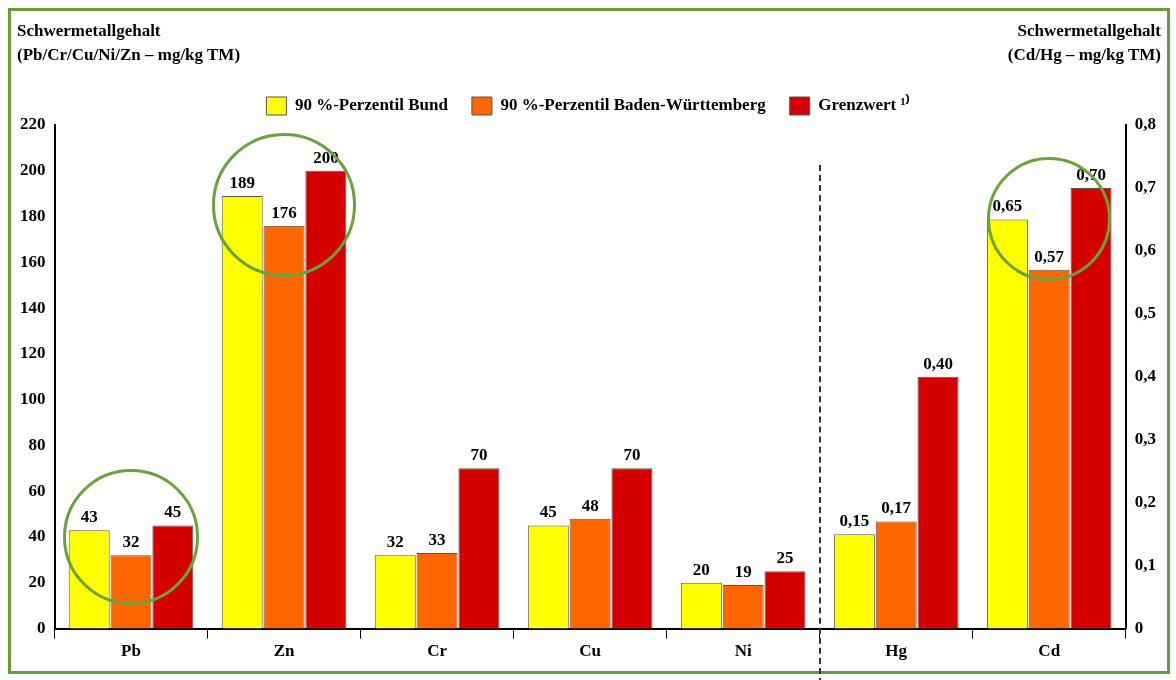 This screenshot has height=680, width=1176. What do you see at coordinates (33, 124) in the screenshot?
I see `y-tick-label: 220` at bounding box center [33, 124].